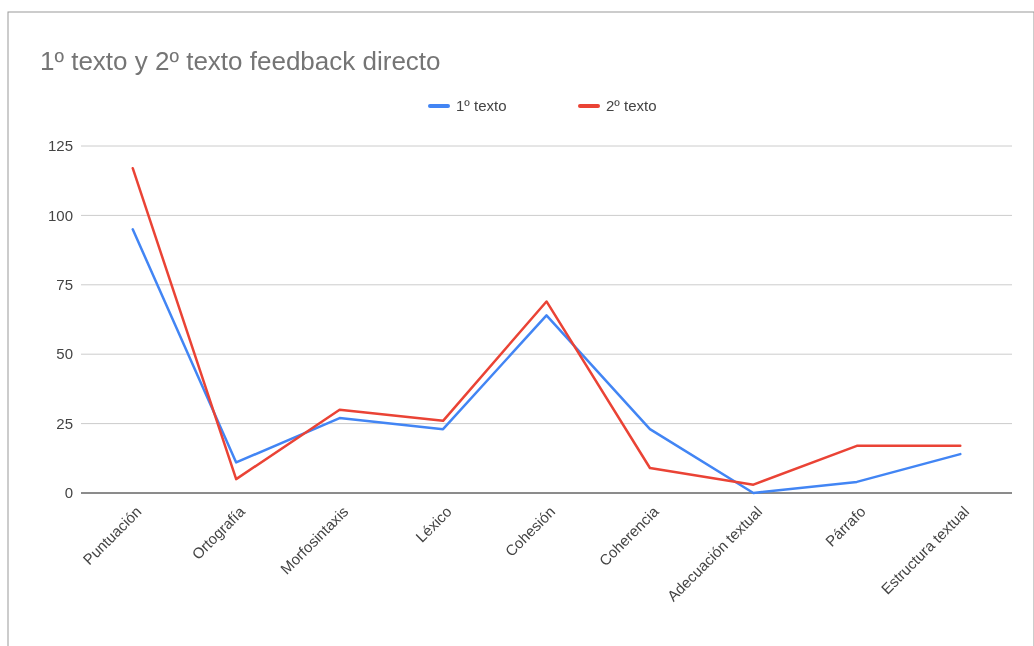  Describe the element at coordinates (64, 285) in the screenshot. I see `y-tick-label: 75` at that location.